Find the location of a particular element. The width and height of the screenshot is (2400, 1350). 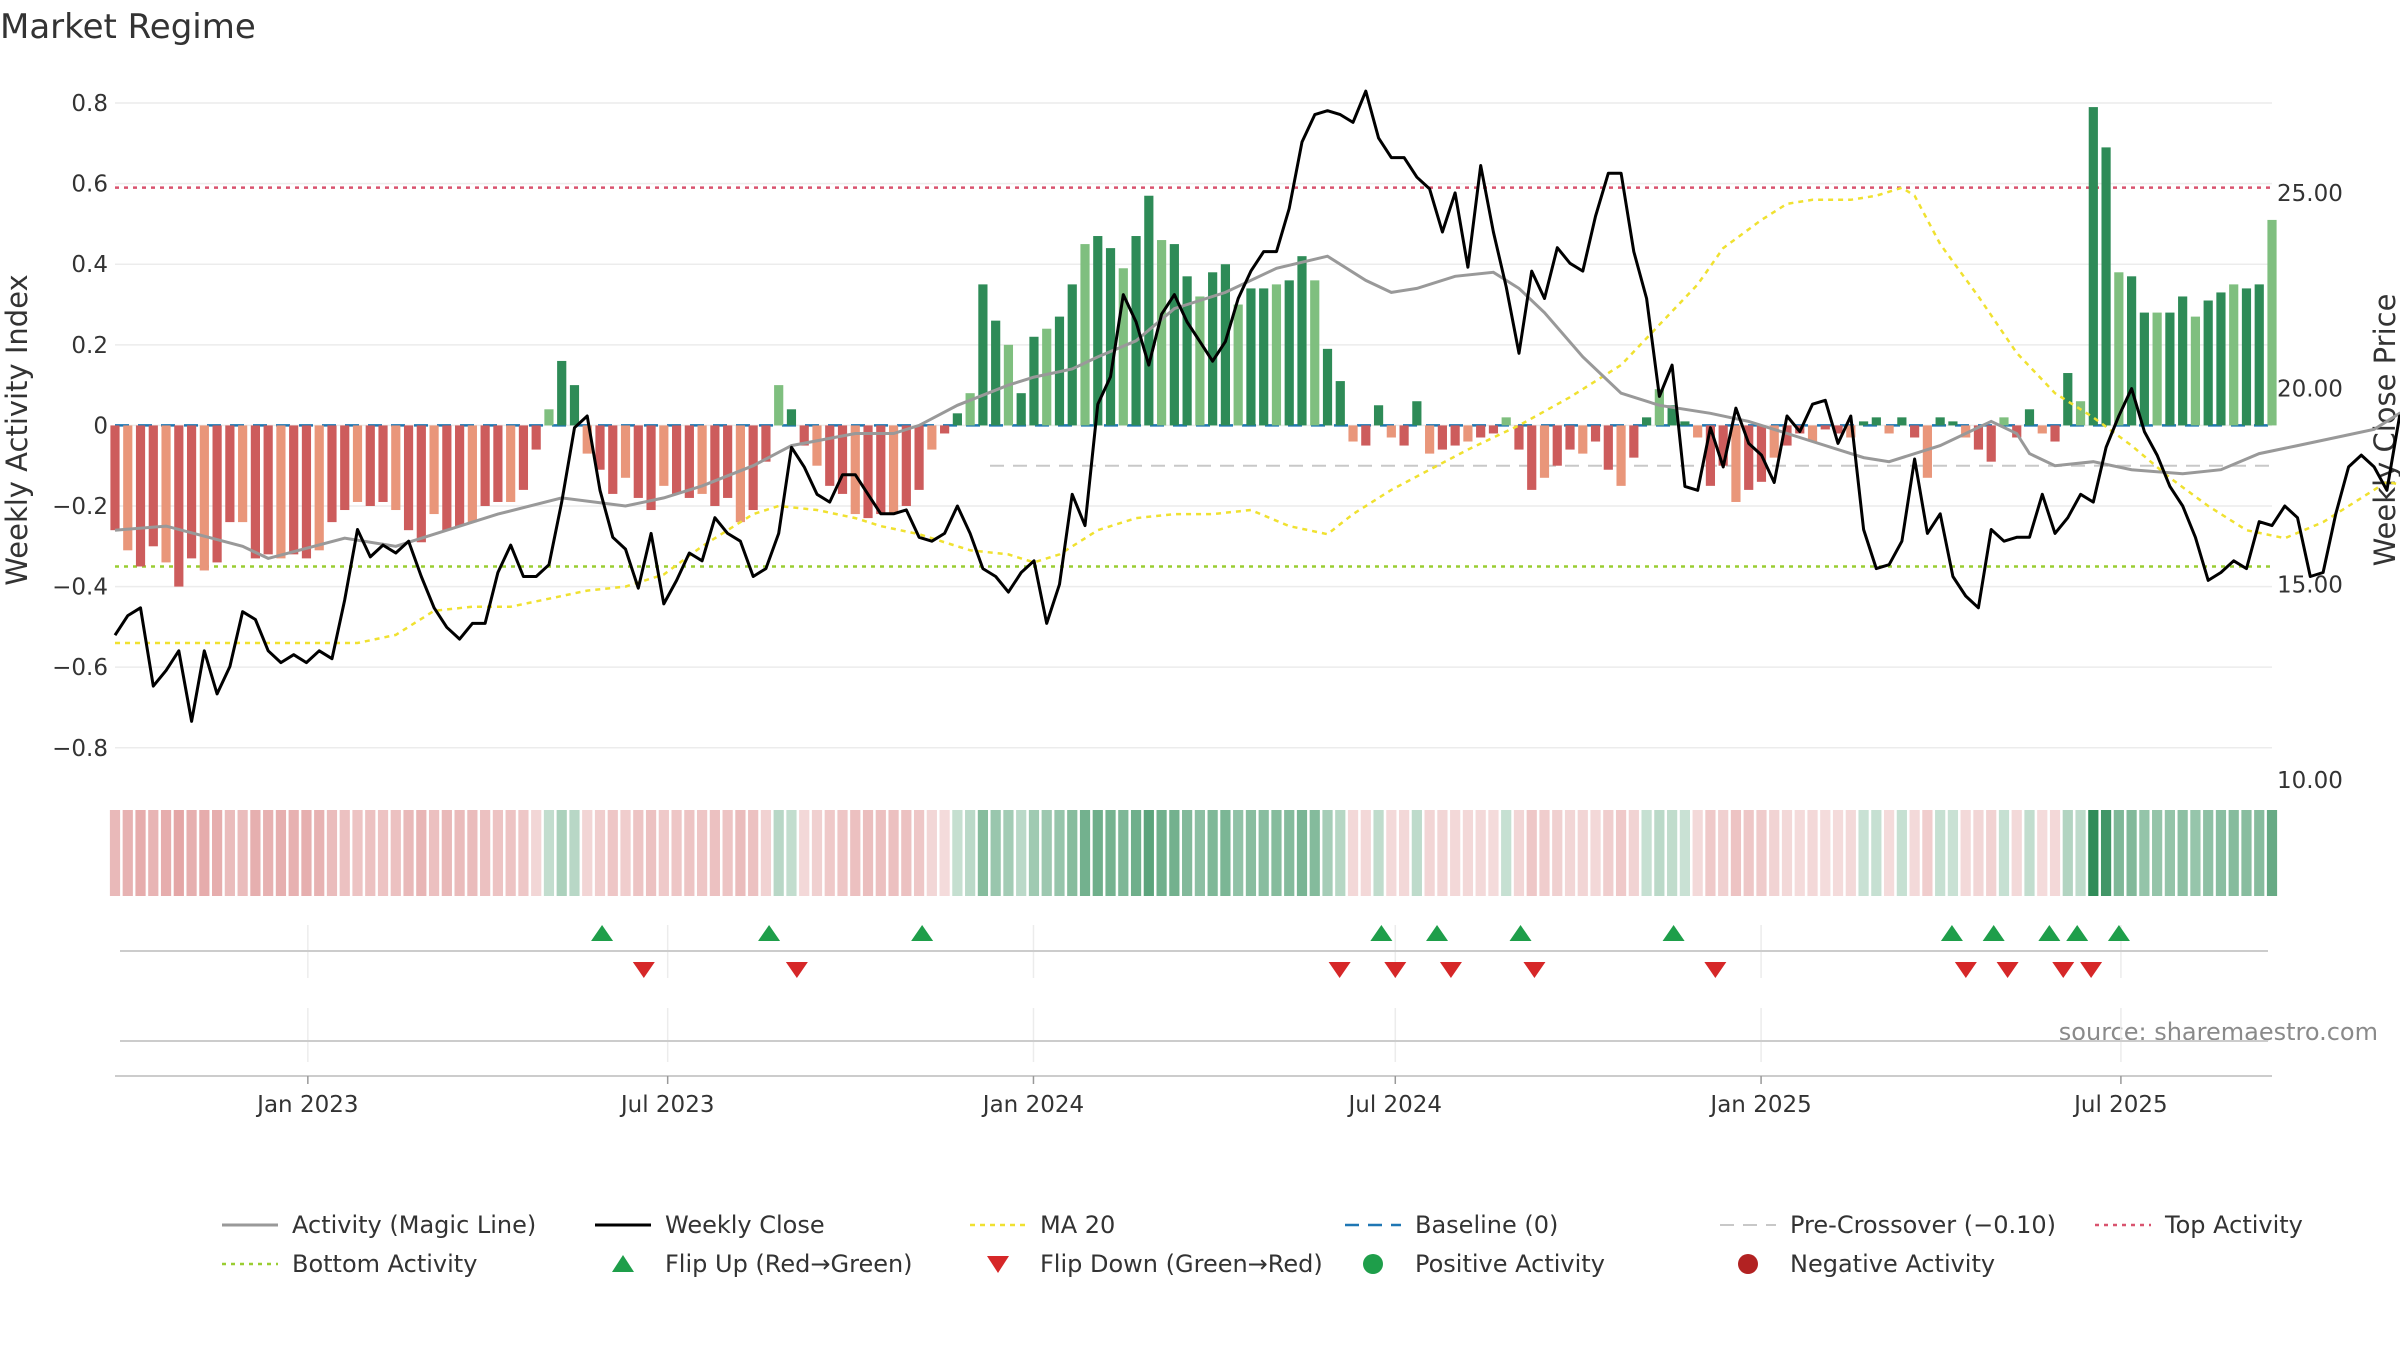

legend-swatch-positive-activity is located at coordinates (1373, 1264).